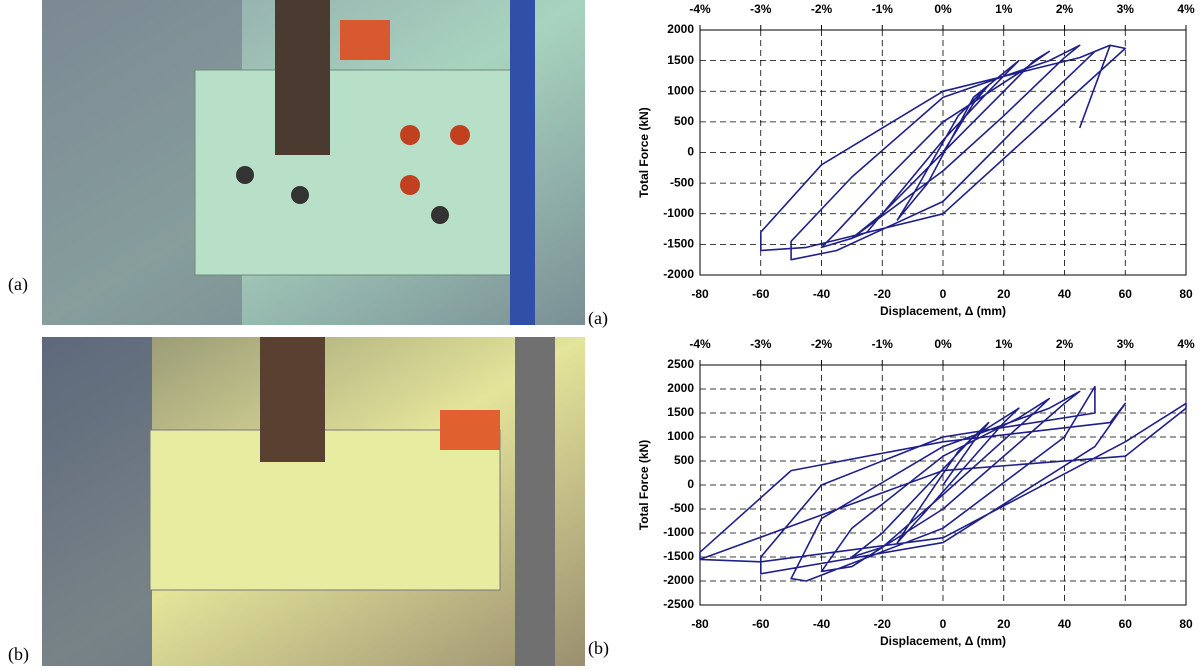 The height and width of the screenshot is (671, 1201). Describe the element at coordinates (18, 284) in the screenshot. I see `photo-label: (a)` at that location.